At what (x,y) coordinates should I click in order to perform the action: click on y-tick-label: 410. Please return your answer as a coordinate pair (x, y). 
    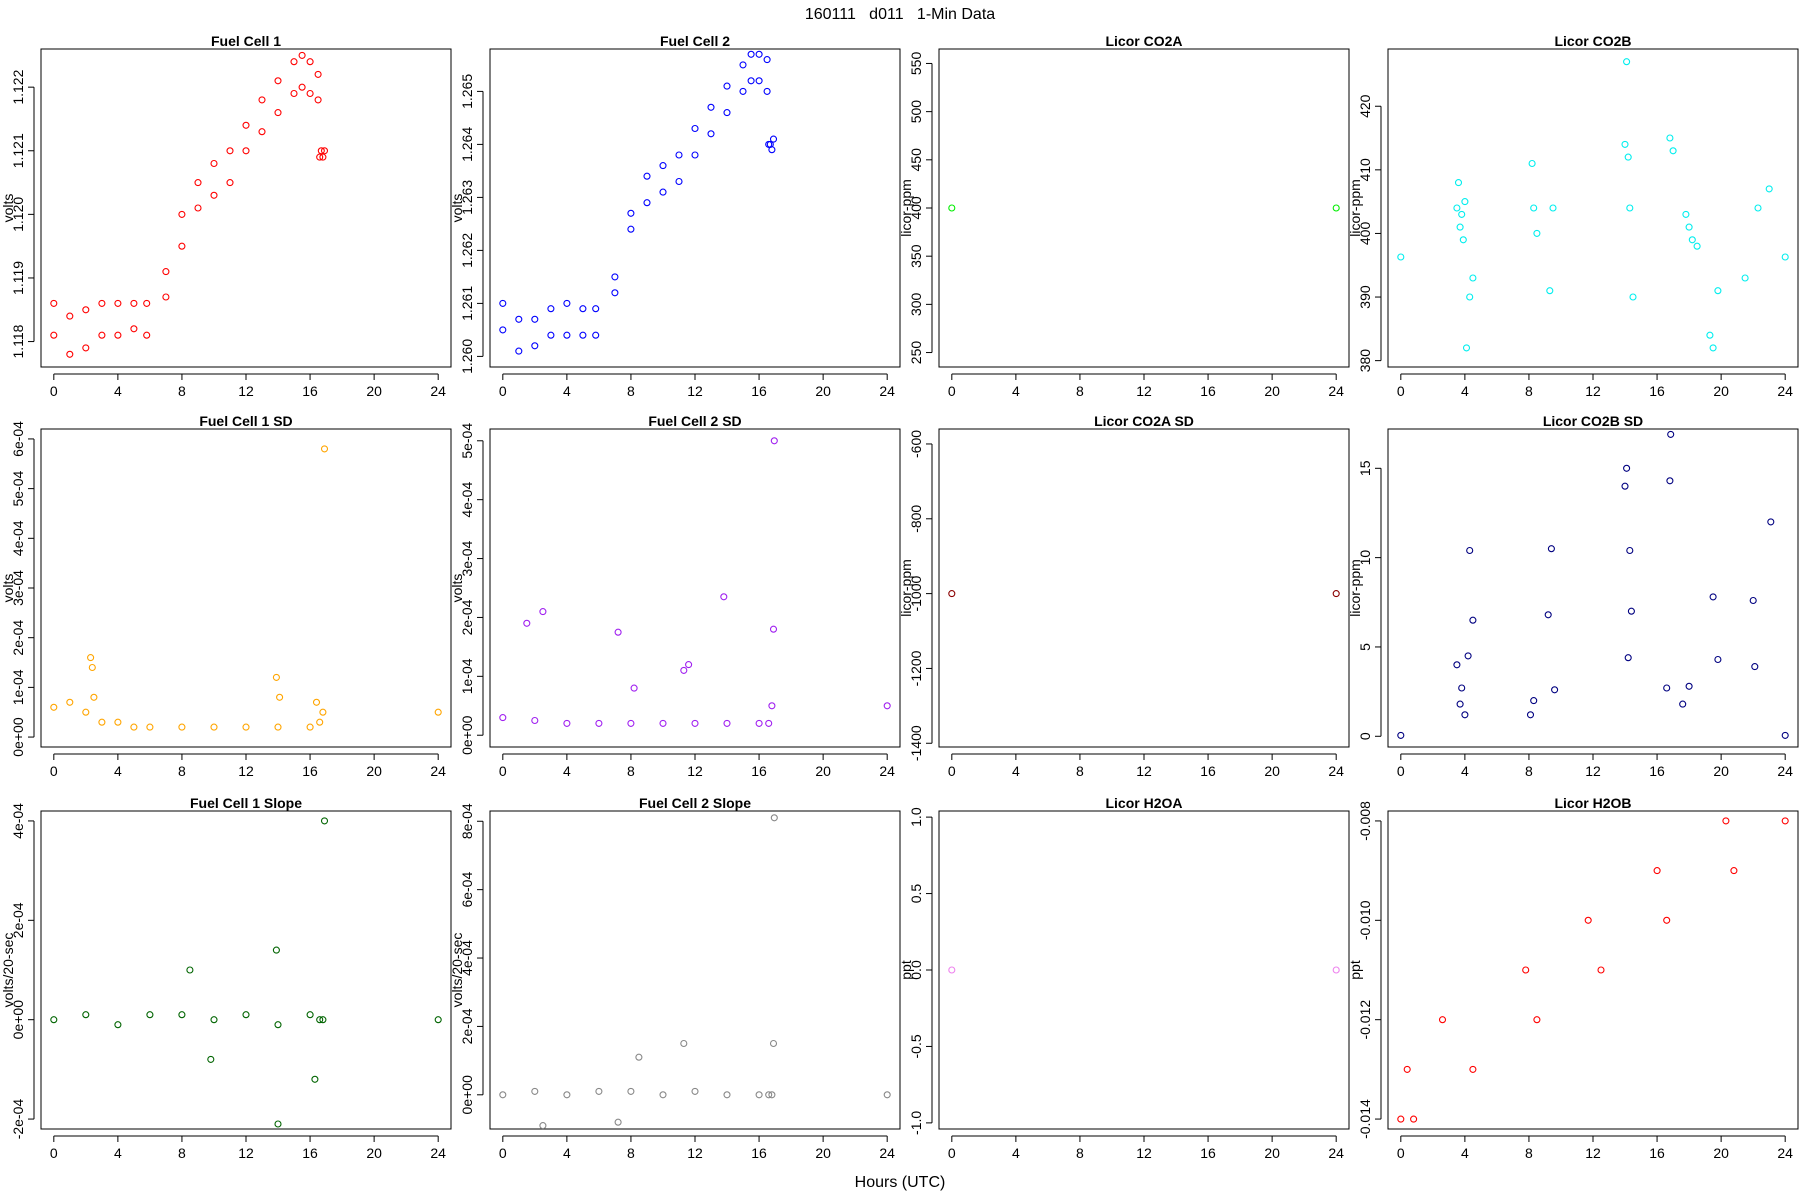
    Looking at the image, I should click on (1365, 170).